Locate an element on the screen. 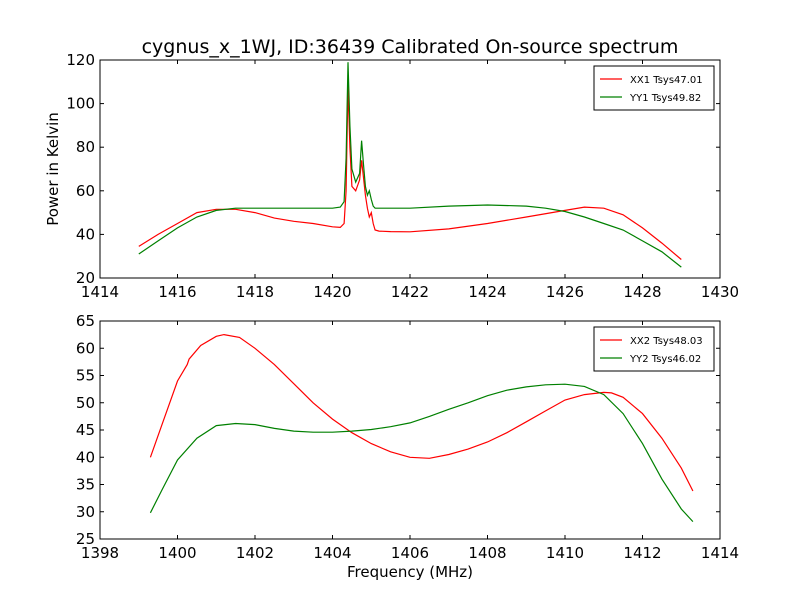  bottom-x-tick-label: 1406 is located at coordinates (410, 553).